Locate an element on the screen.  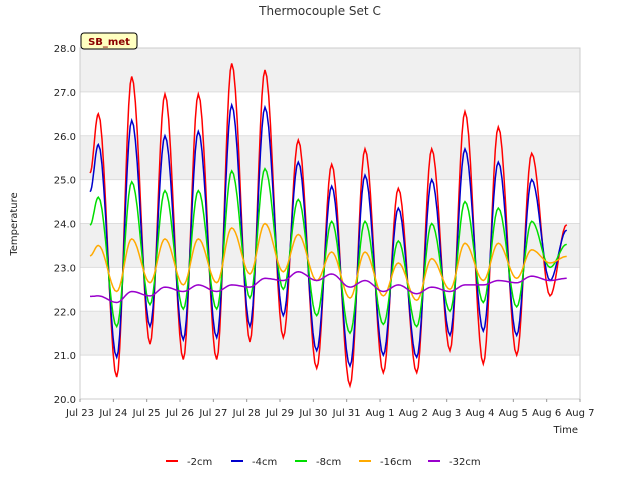
legend: -2cm -4cm -8cm -16cm -32cm is located at coordinates (323, 462).